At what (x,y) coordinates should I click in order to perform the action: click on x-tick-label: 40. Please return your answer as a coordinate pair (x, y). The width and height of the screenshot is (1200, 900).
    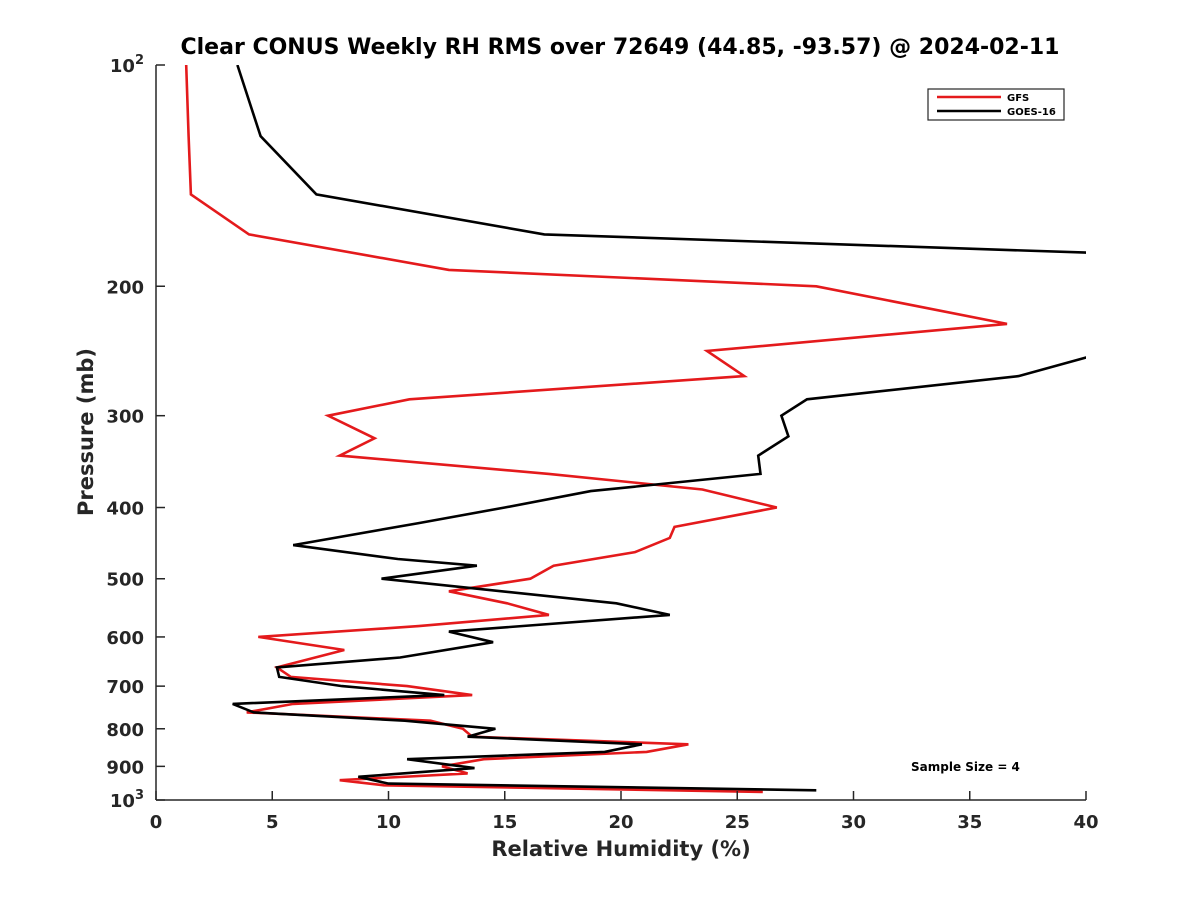
    Looking at the image, I should click on (1085, 822).